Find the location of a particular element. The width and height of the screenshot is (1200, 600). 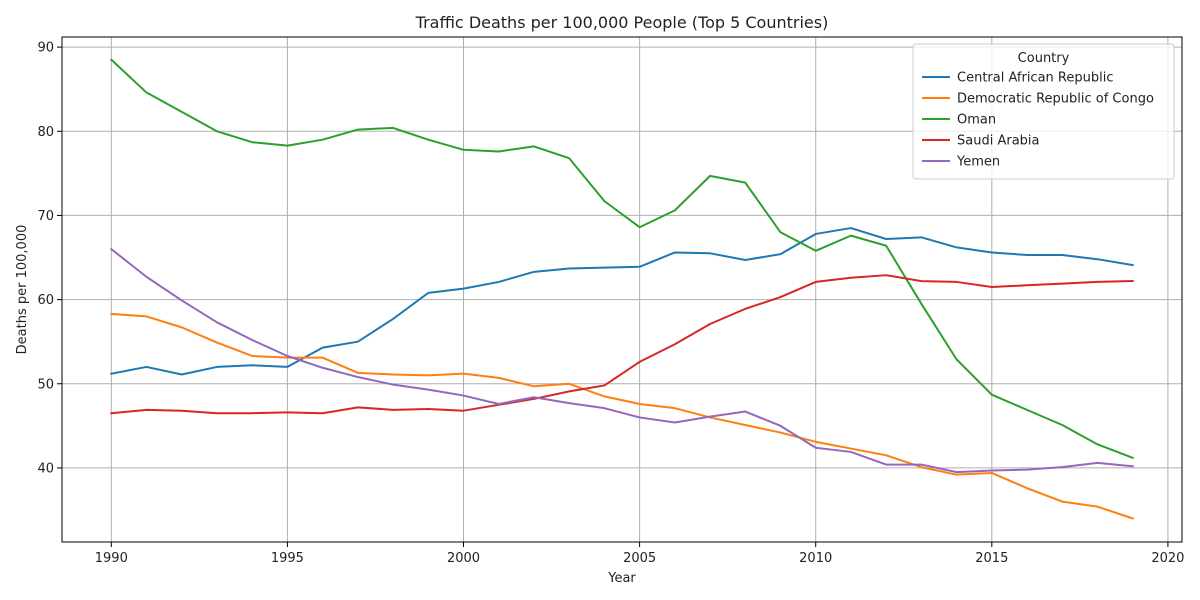

x-tick-label: 1990 is located at coordinates (111, 558).